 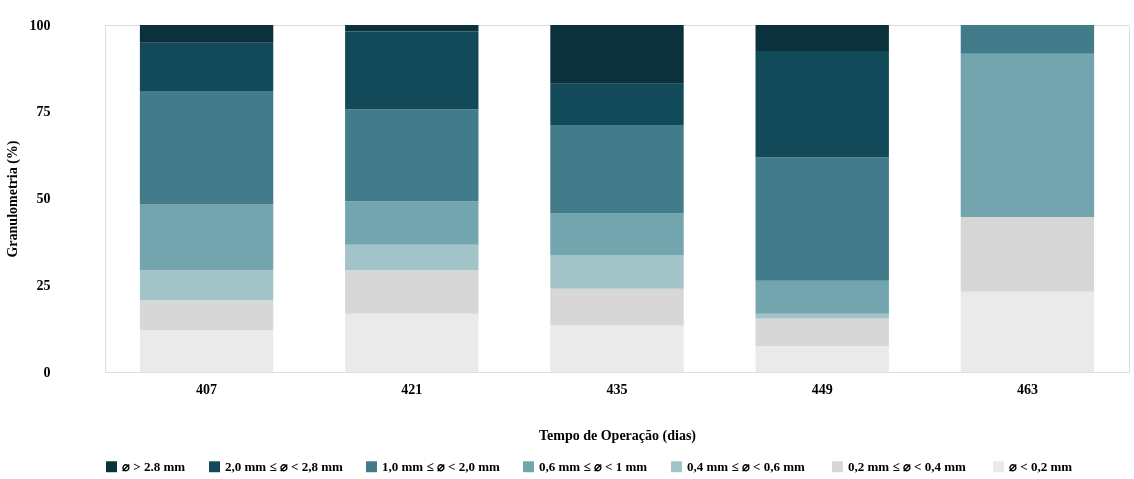 What do you see at coordinates (618, 435) in the screenshot?
I see `x-axis-title: Tempo de Operação (dias)` at bounding box center [618, 435].